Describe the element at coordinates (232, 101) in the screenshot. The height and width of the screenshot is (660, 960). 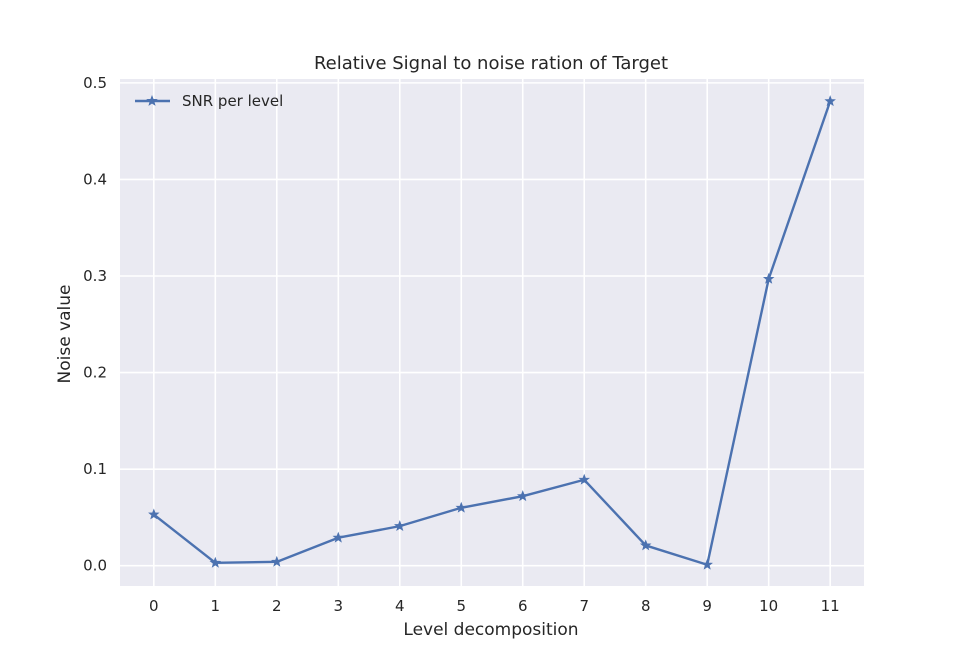
I see `legend-label: SNR per level` at that location.